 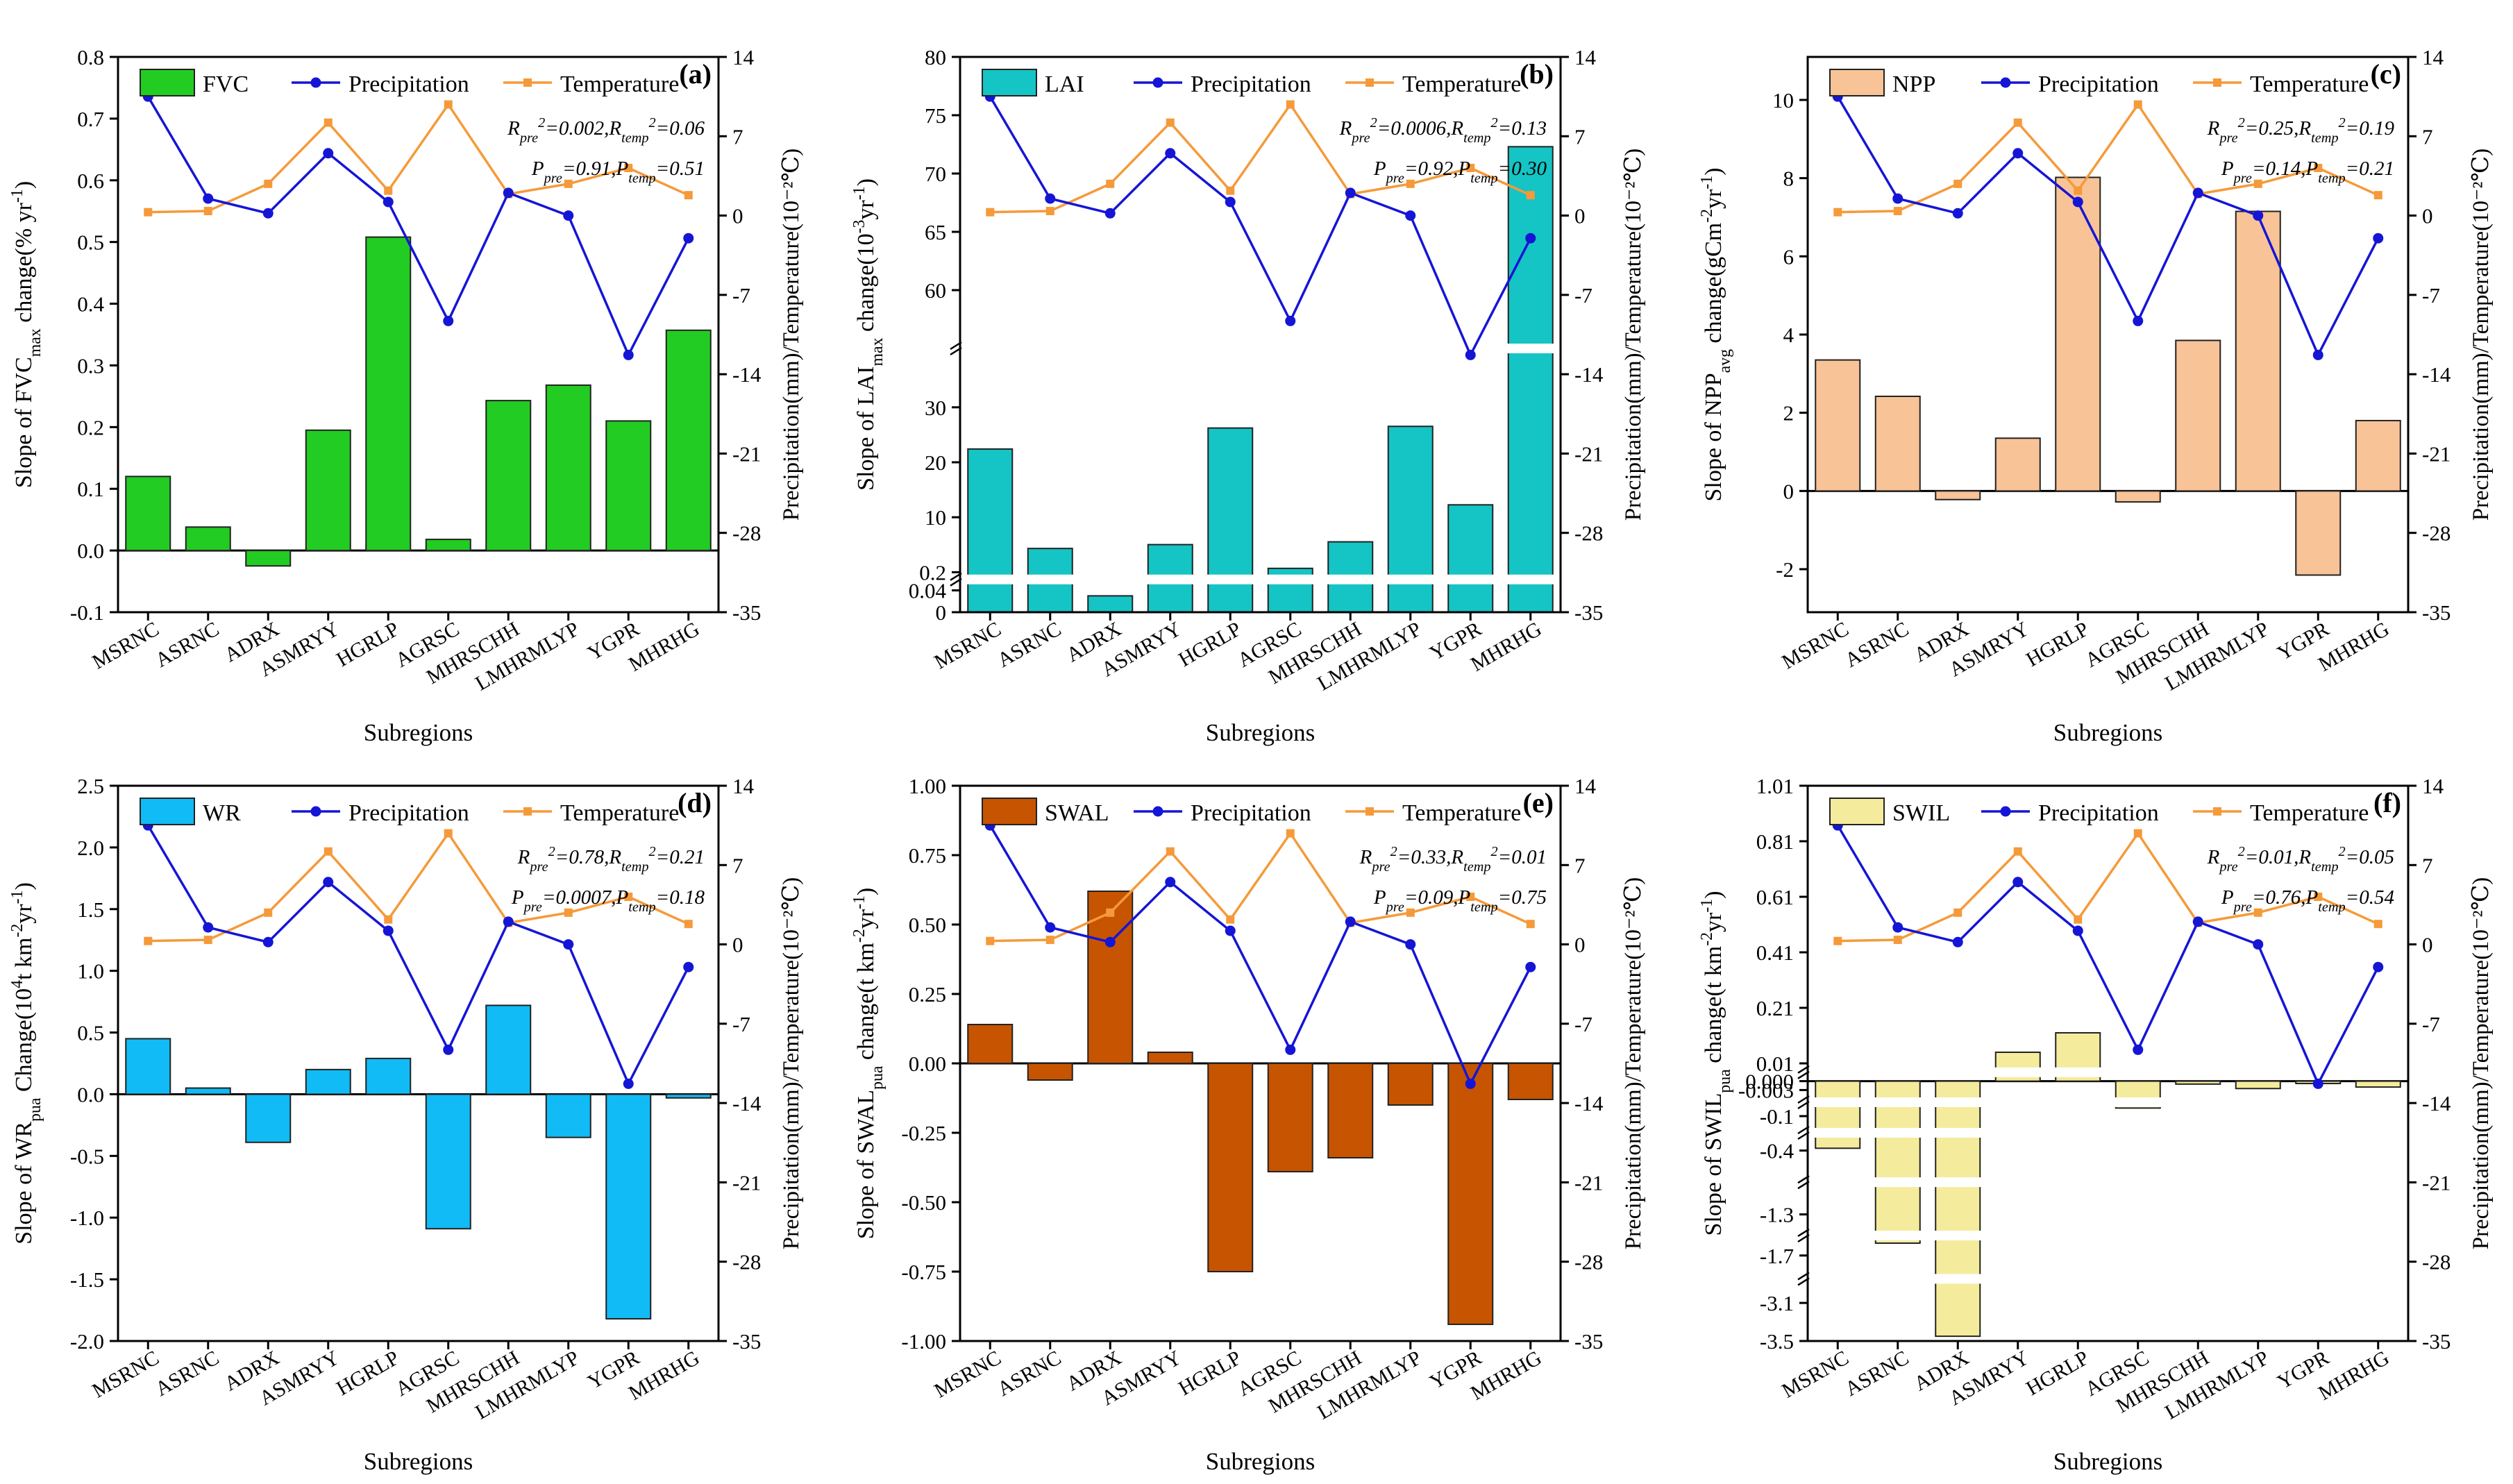 I want to click on bar-asmryy, so click(x=2017, y=464).